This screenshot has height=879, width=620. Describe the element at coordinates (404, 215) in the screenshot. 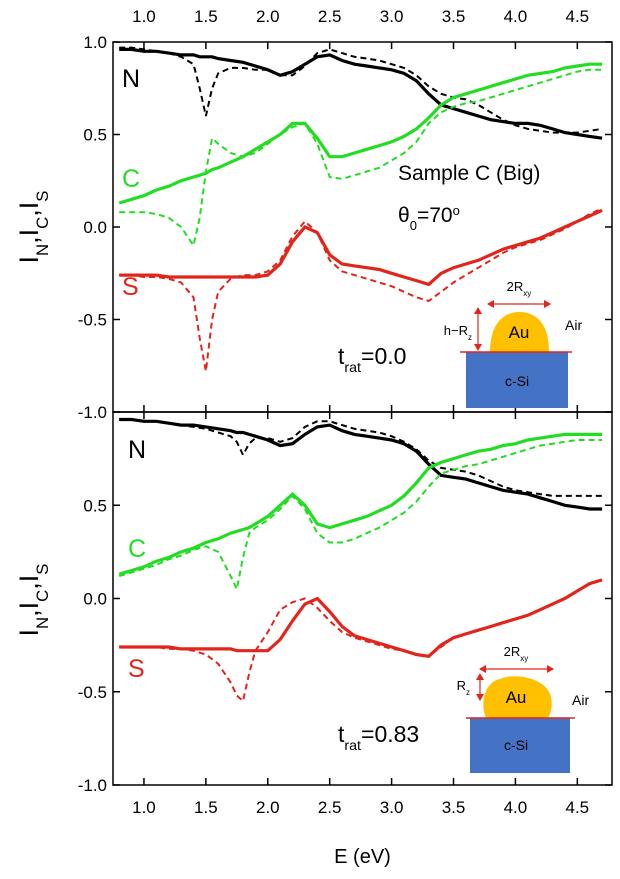

I see `annotation-part: θ` at that location.